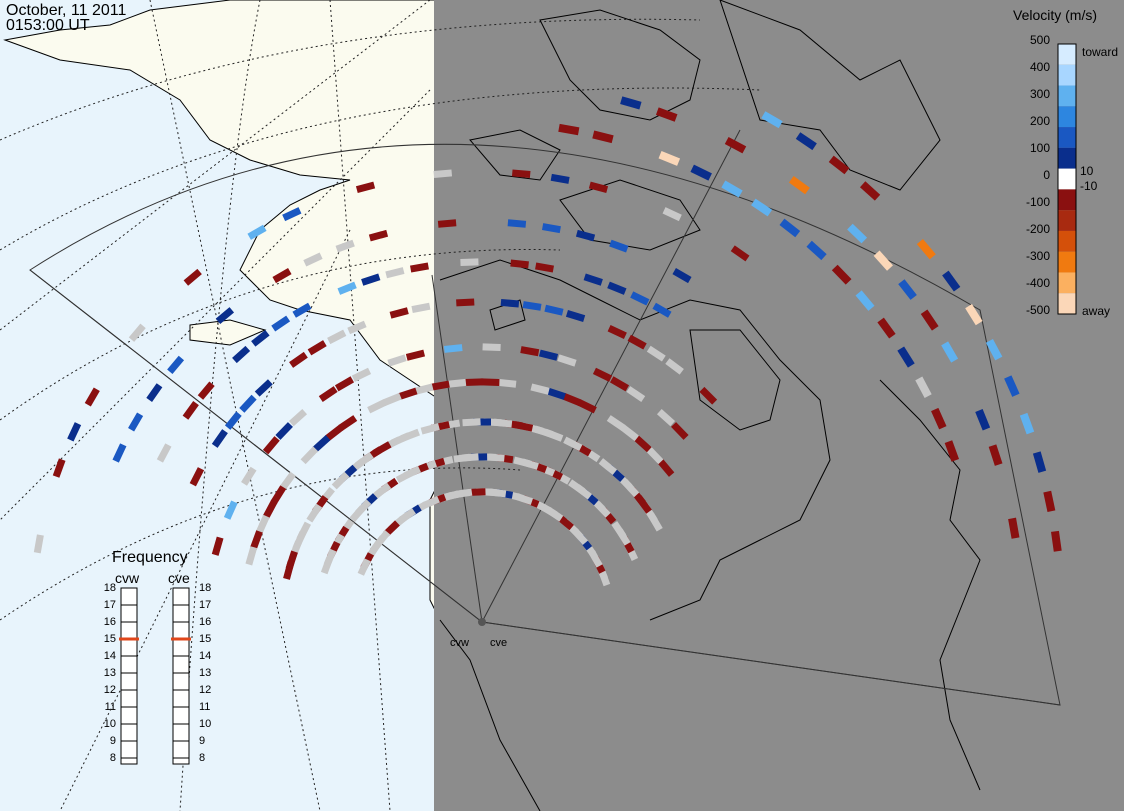 This screenshot has width=1124, height=811. I want to click on site-label-cvw: cvw, so click(459, 643).